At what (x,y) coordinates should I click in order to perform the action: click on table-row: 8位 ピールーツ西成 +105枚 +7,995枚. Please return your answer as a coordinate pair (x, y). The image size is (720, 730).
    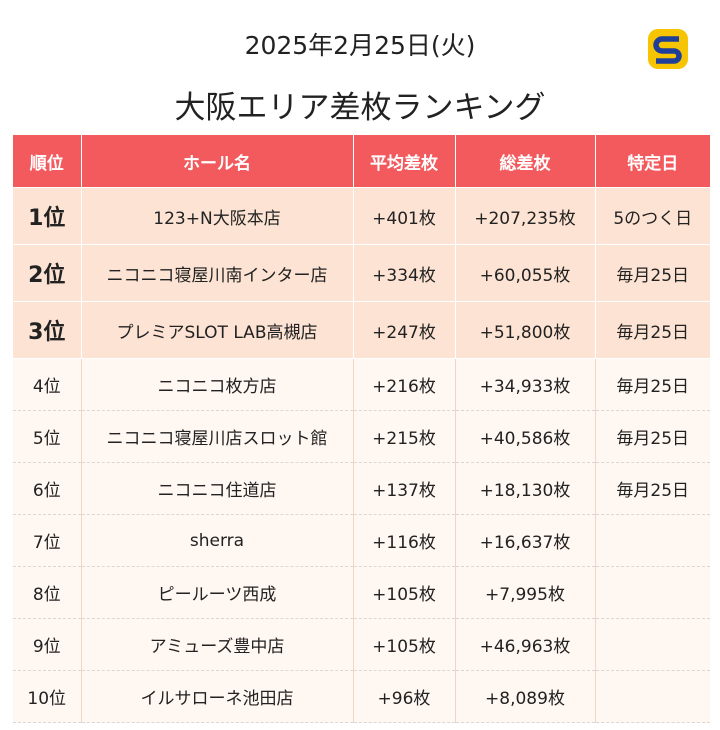
    Looking at the image, I should click on (361, 592).